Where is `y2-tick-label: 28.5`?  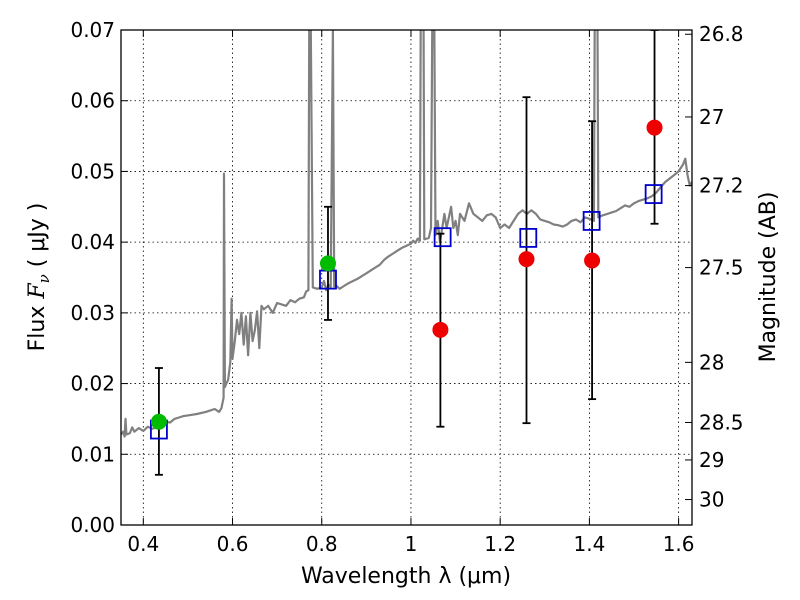
y2-tick-label: 28.5 is located at coordinates (721, 422).